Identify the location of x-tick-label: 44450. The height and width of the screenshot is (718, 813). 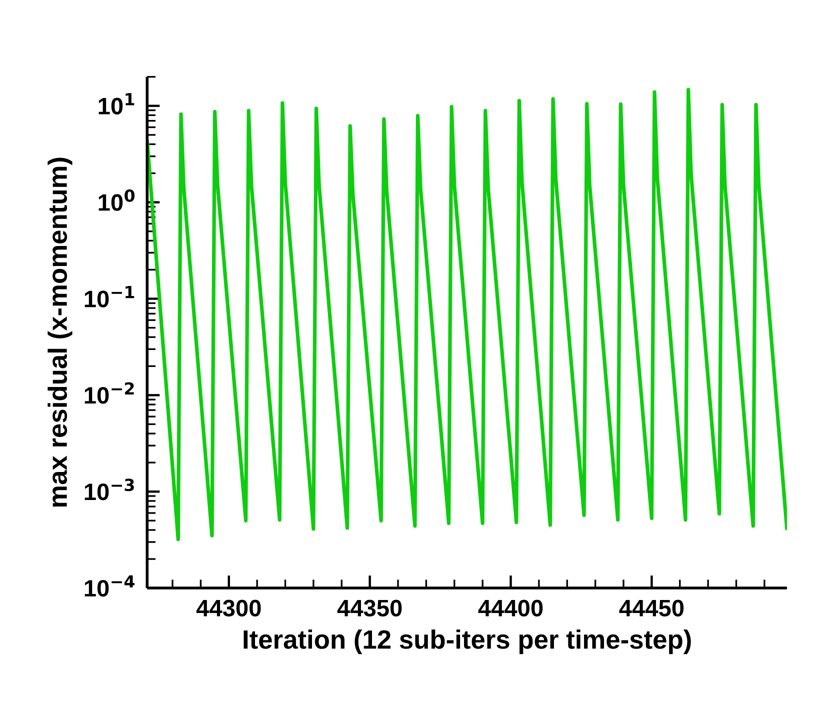
(651, 608).